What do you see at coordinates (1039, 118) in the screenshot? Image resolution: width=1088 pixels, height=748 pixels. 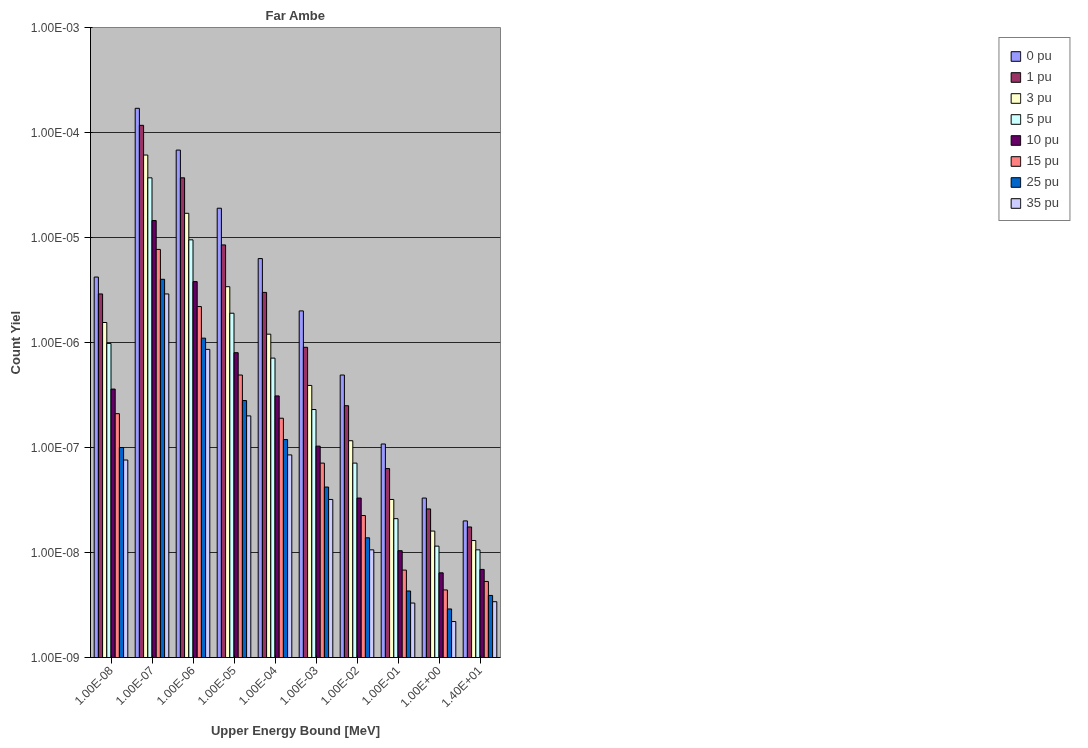 I see `legend-label: 5 pu` at bounding box center [1039, 118].